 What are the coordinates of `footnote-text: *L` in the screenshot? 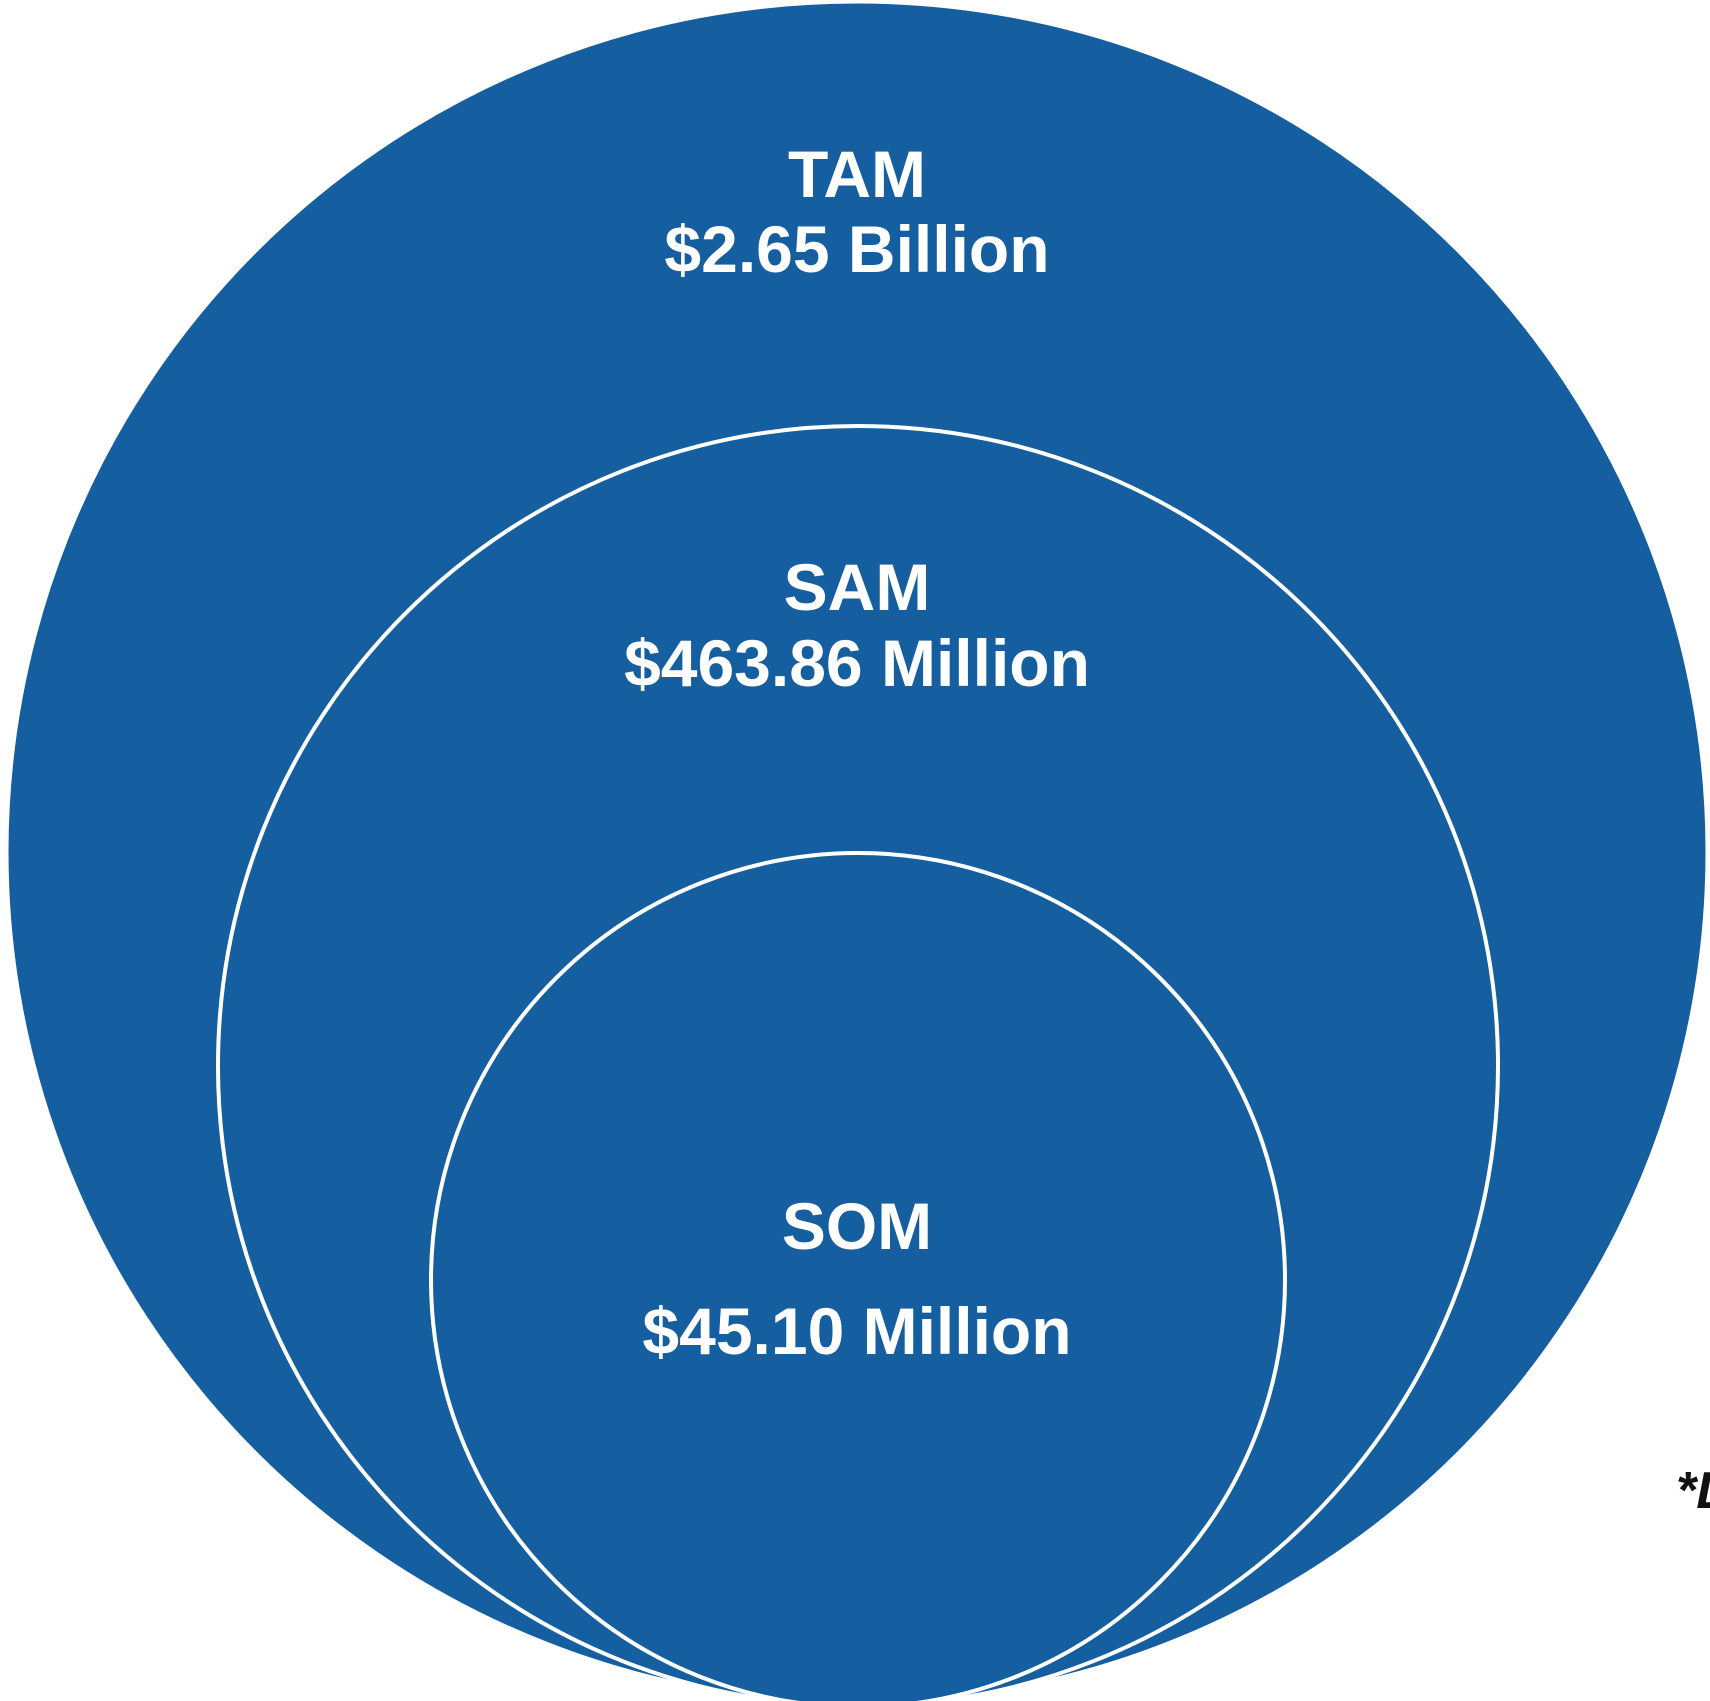 It's located at (1693, 1491).